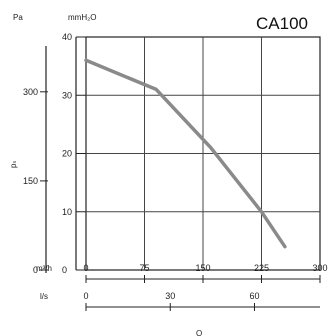 Image resolution: width=334 pixels, height=336 pixels. Describe the element at coordinates (85, 268) in the screenshot. I see `x-tick-label: 0` at that location.